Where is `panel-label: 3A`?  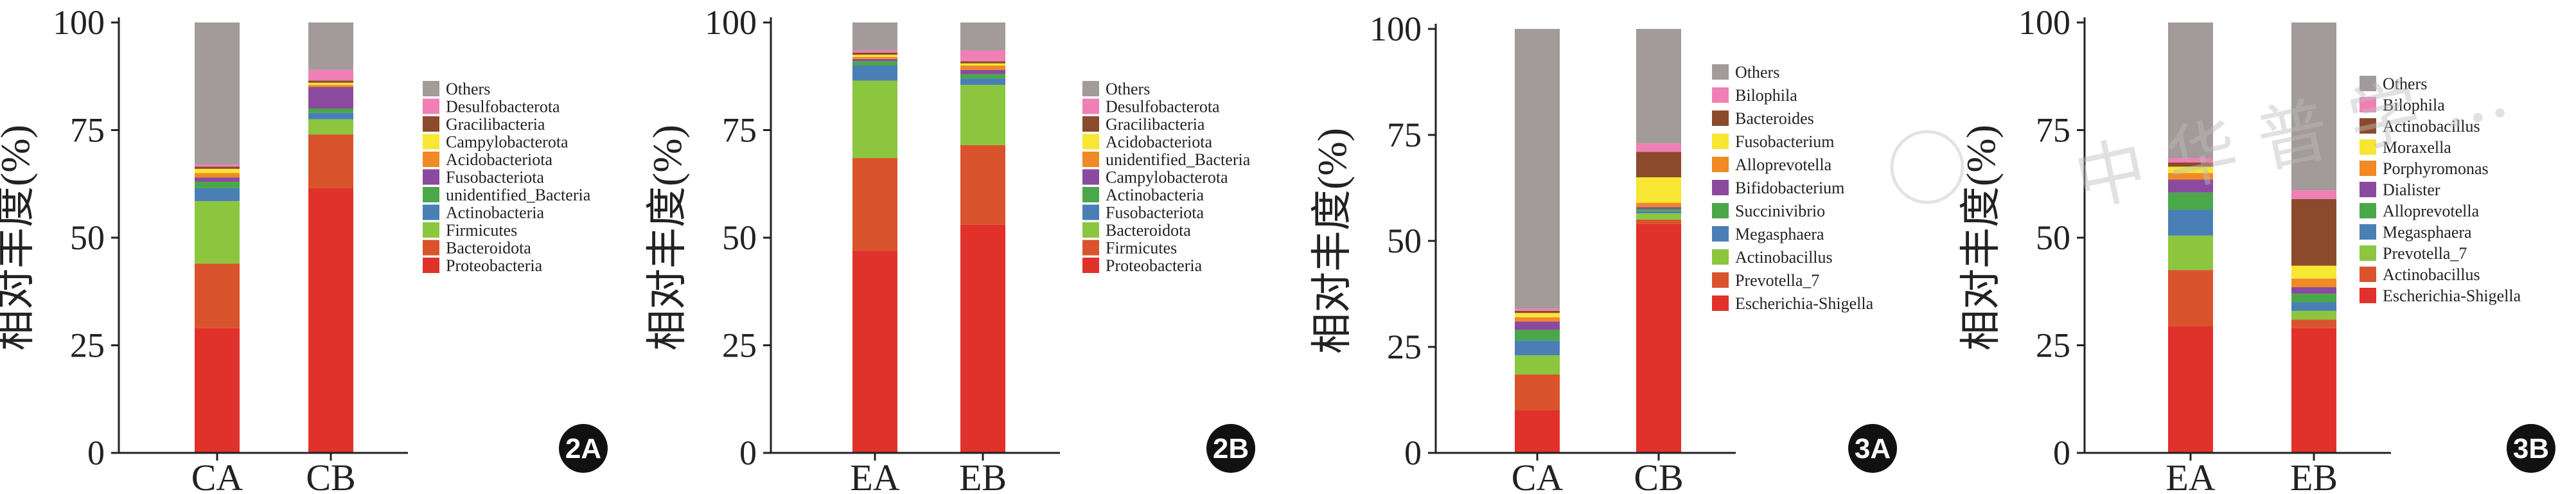 panel-label: 3A is located at coordinates (1873, 448).